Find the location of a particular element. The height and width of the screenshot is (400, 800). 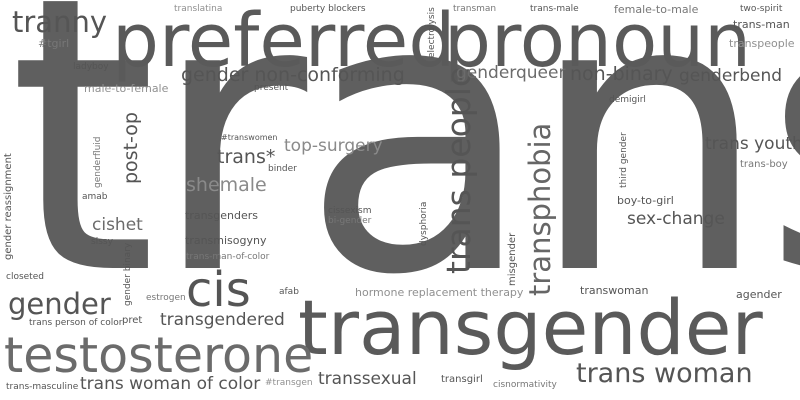

word-transgenders: transgenders is located at coordinates (222, 215).